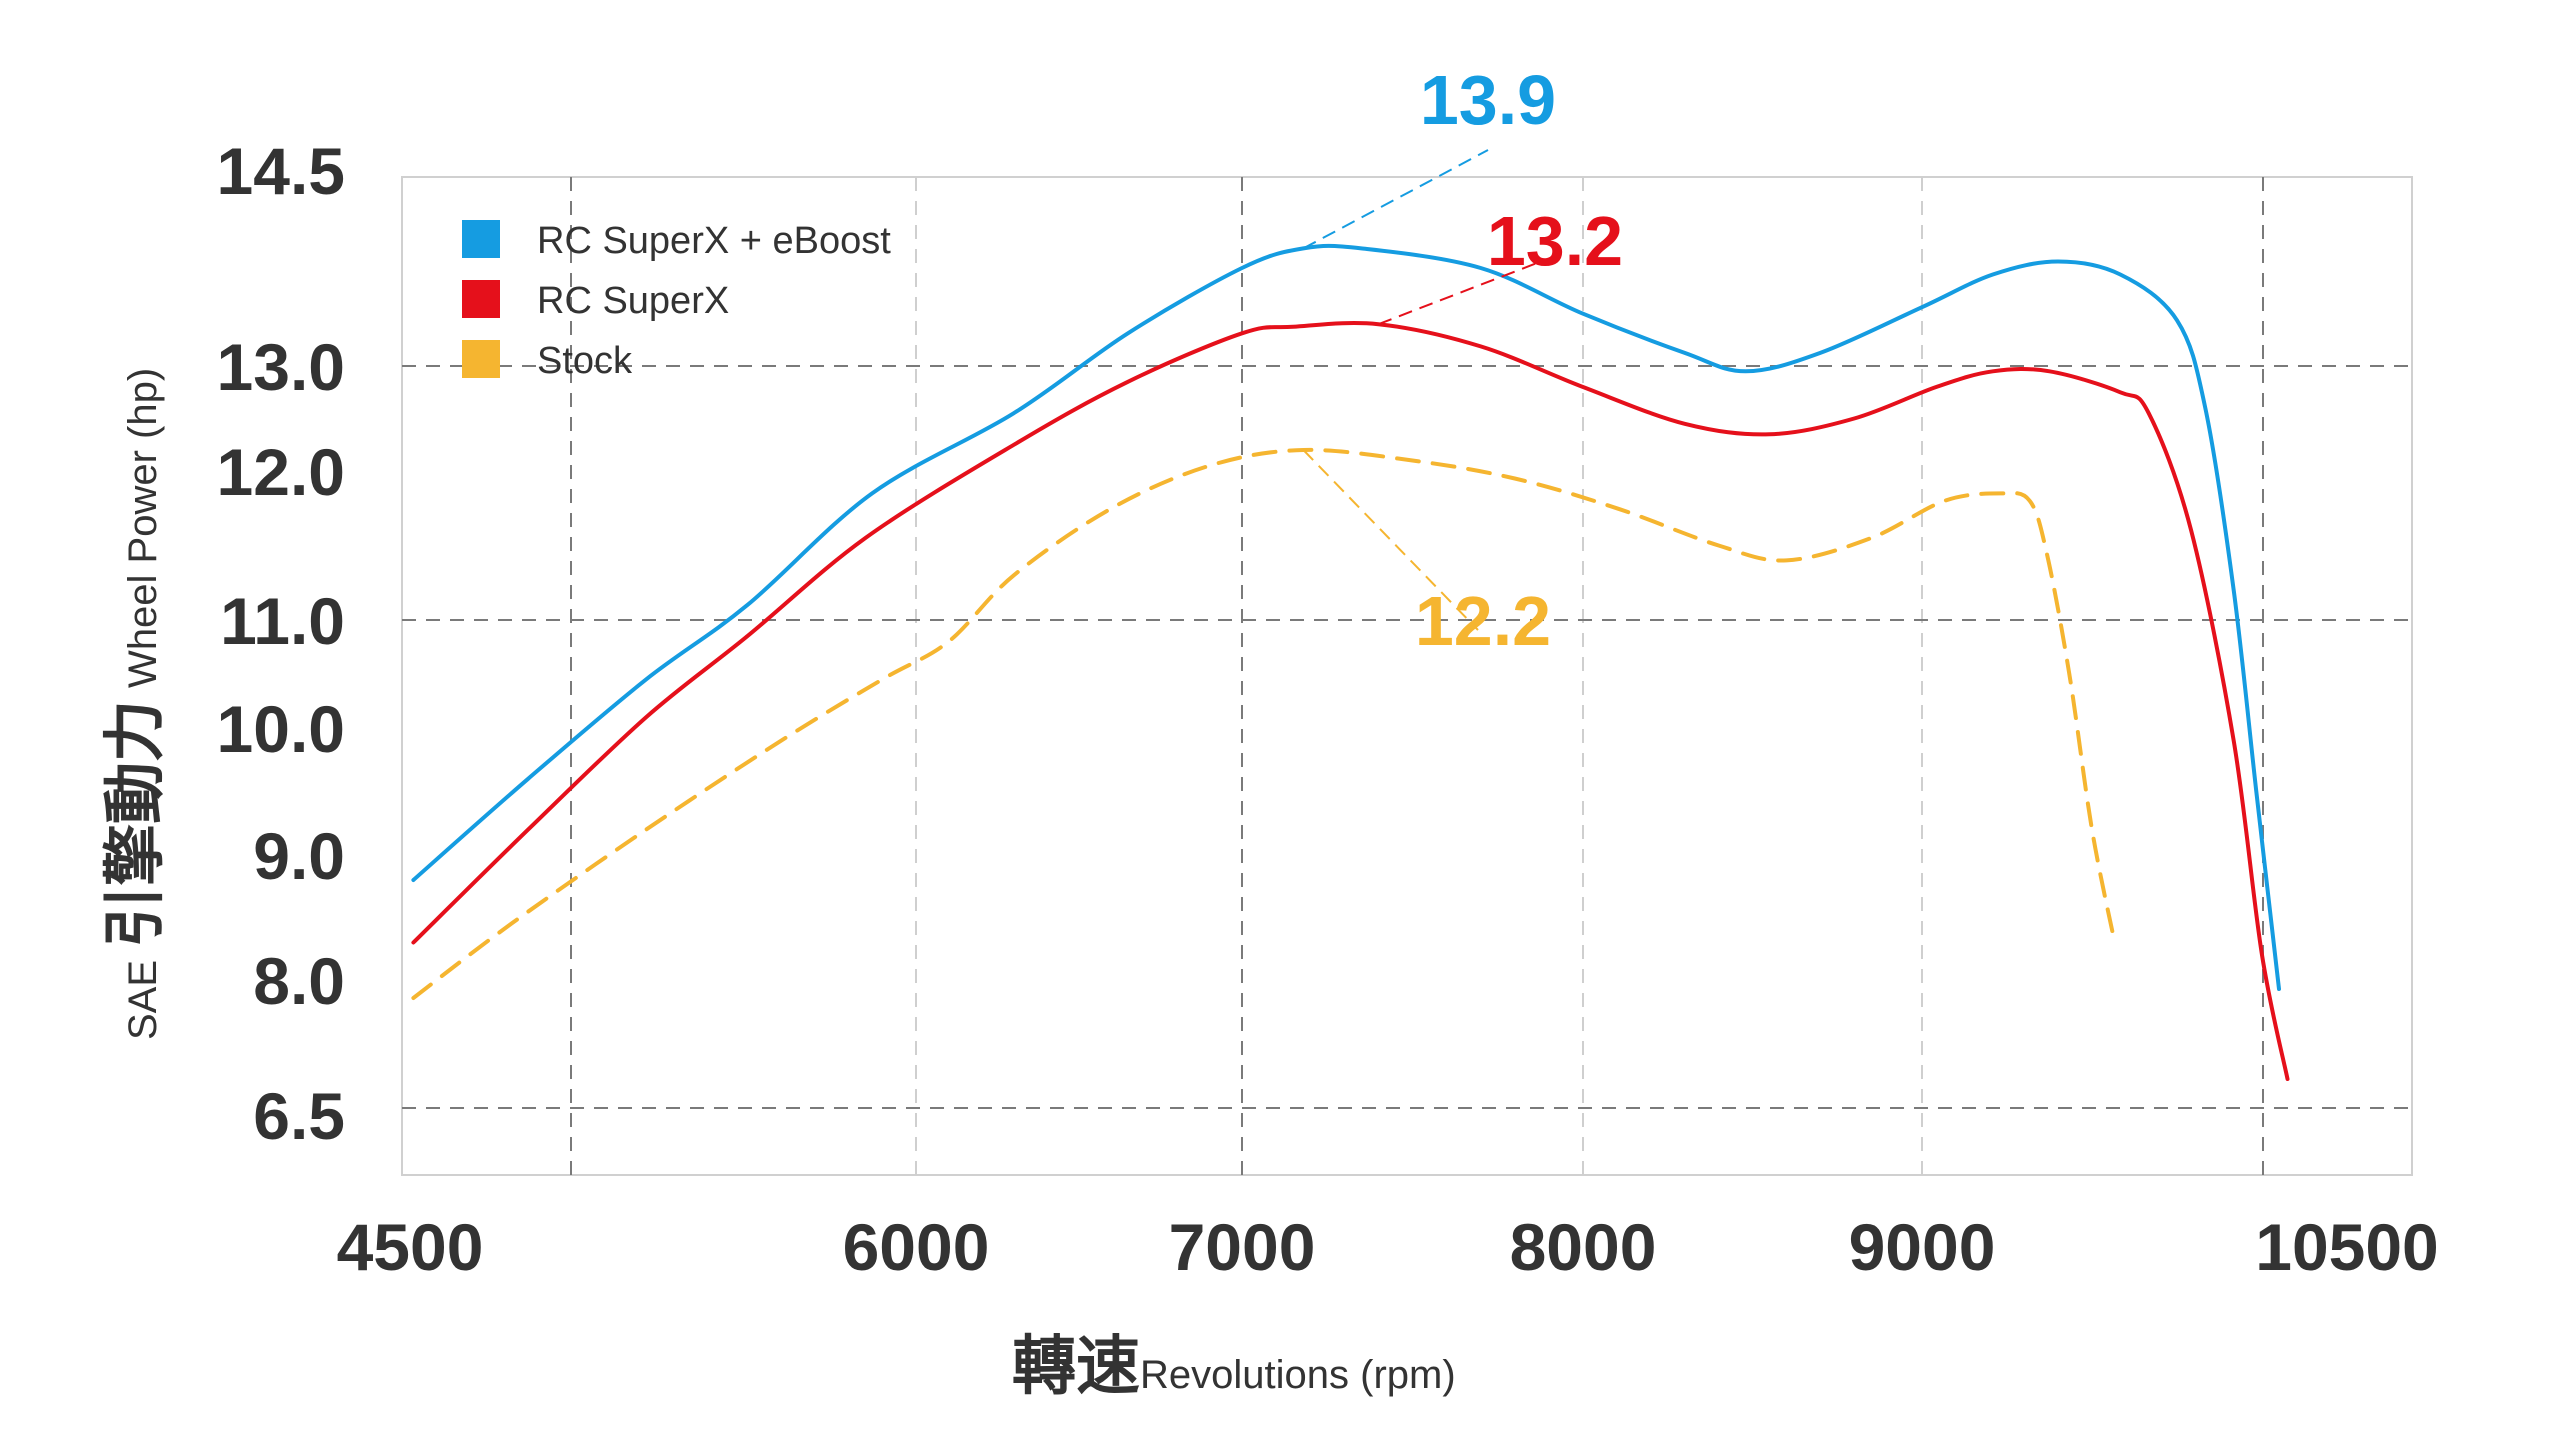 The image size is (2561, 1445). Describe the element at coordinates (282, 621) in the screenshot. I see `y-tick-label: 11.0` at that location.